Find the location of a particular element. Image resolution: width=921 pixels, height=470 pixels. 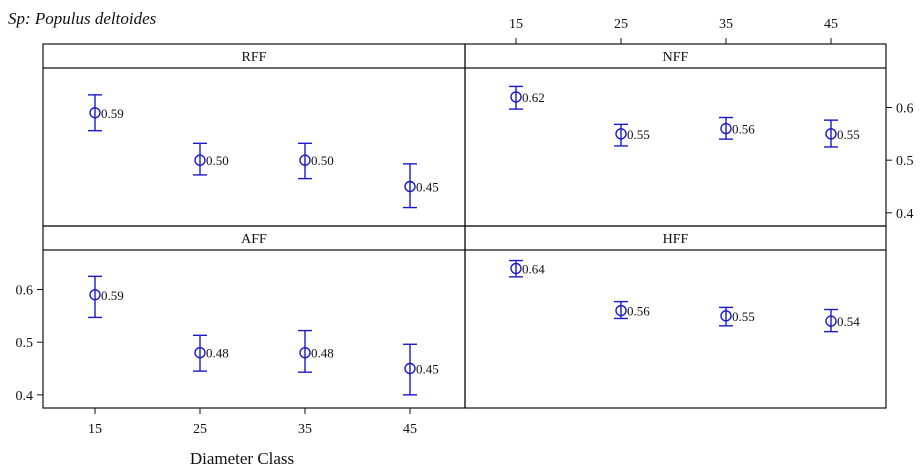

x-tick-label: 35 is located at coordinates (305, 429).